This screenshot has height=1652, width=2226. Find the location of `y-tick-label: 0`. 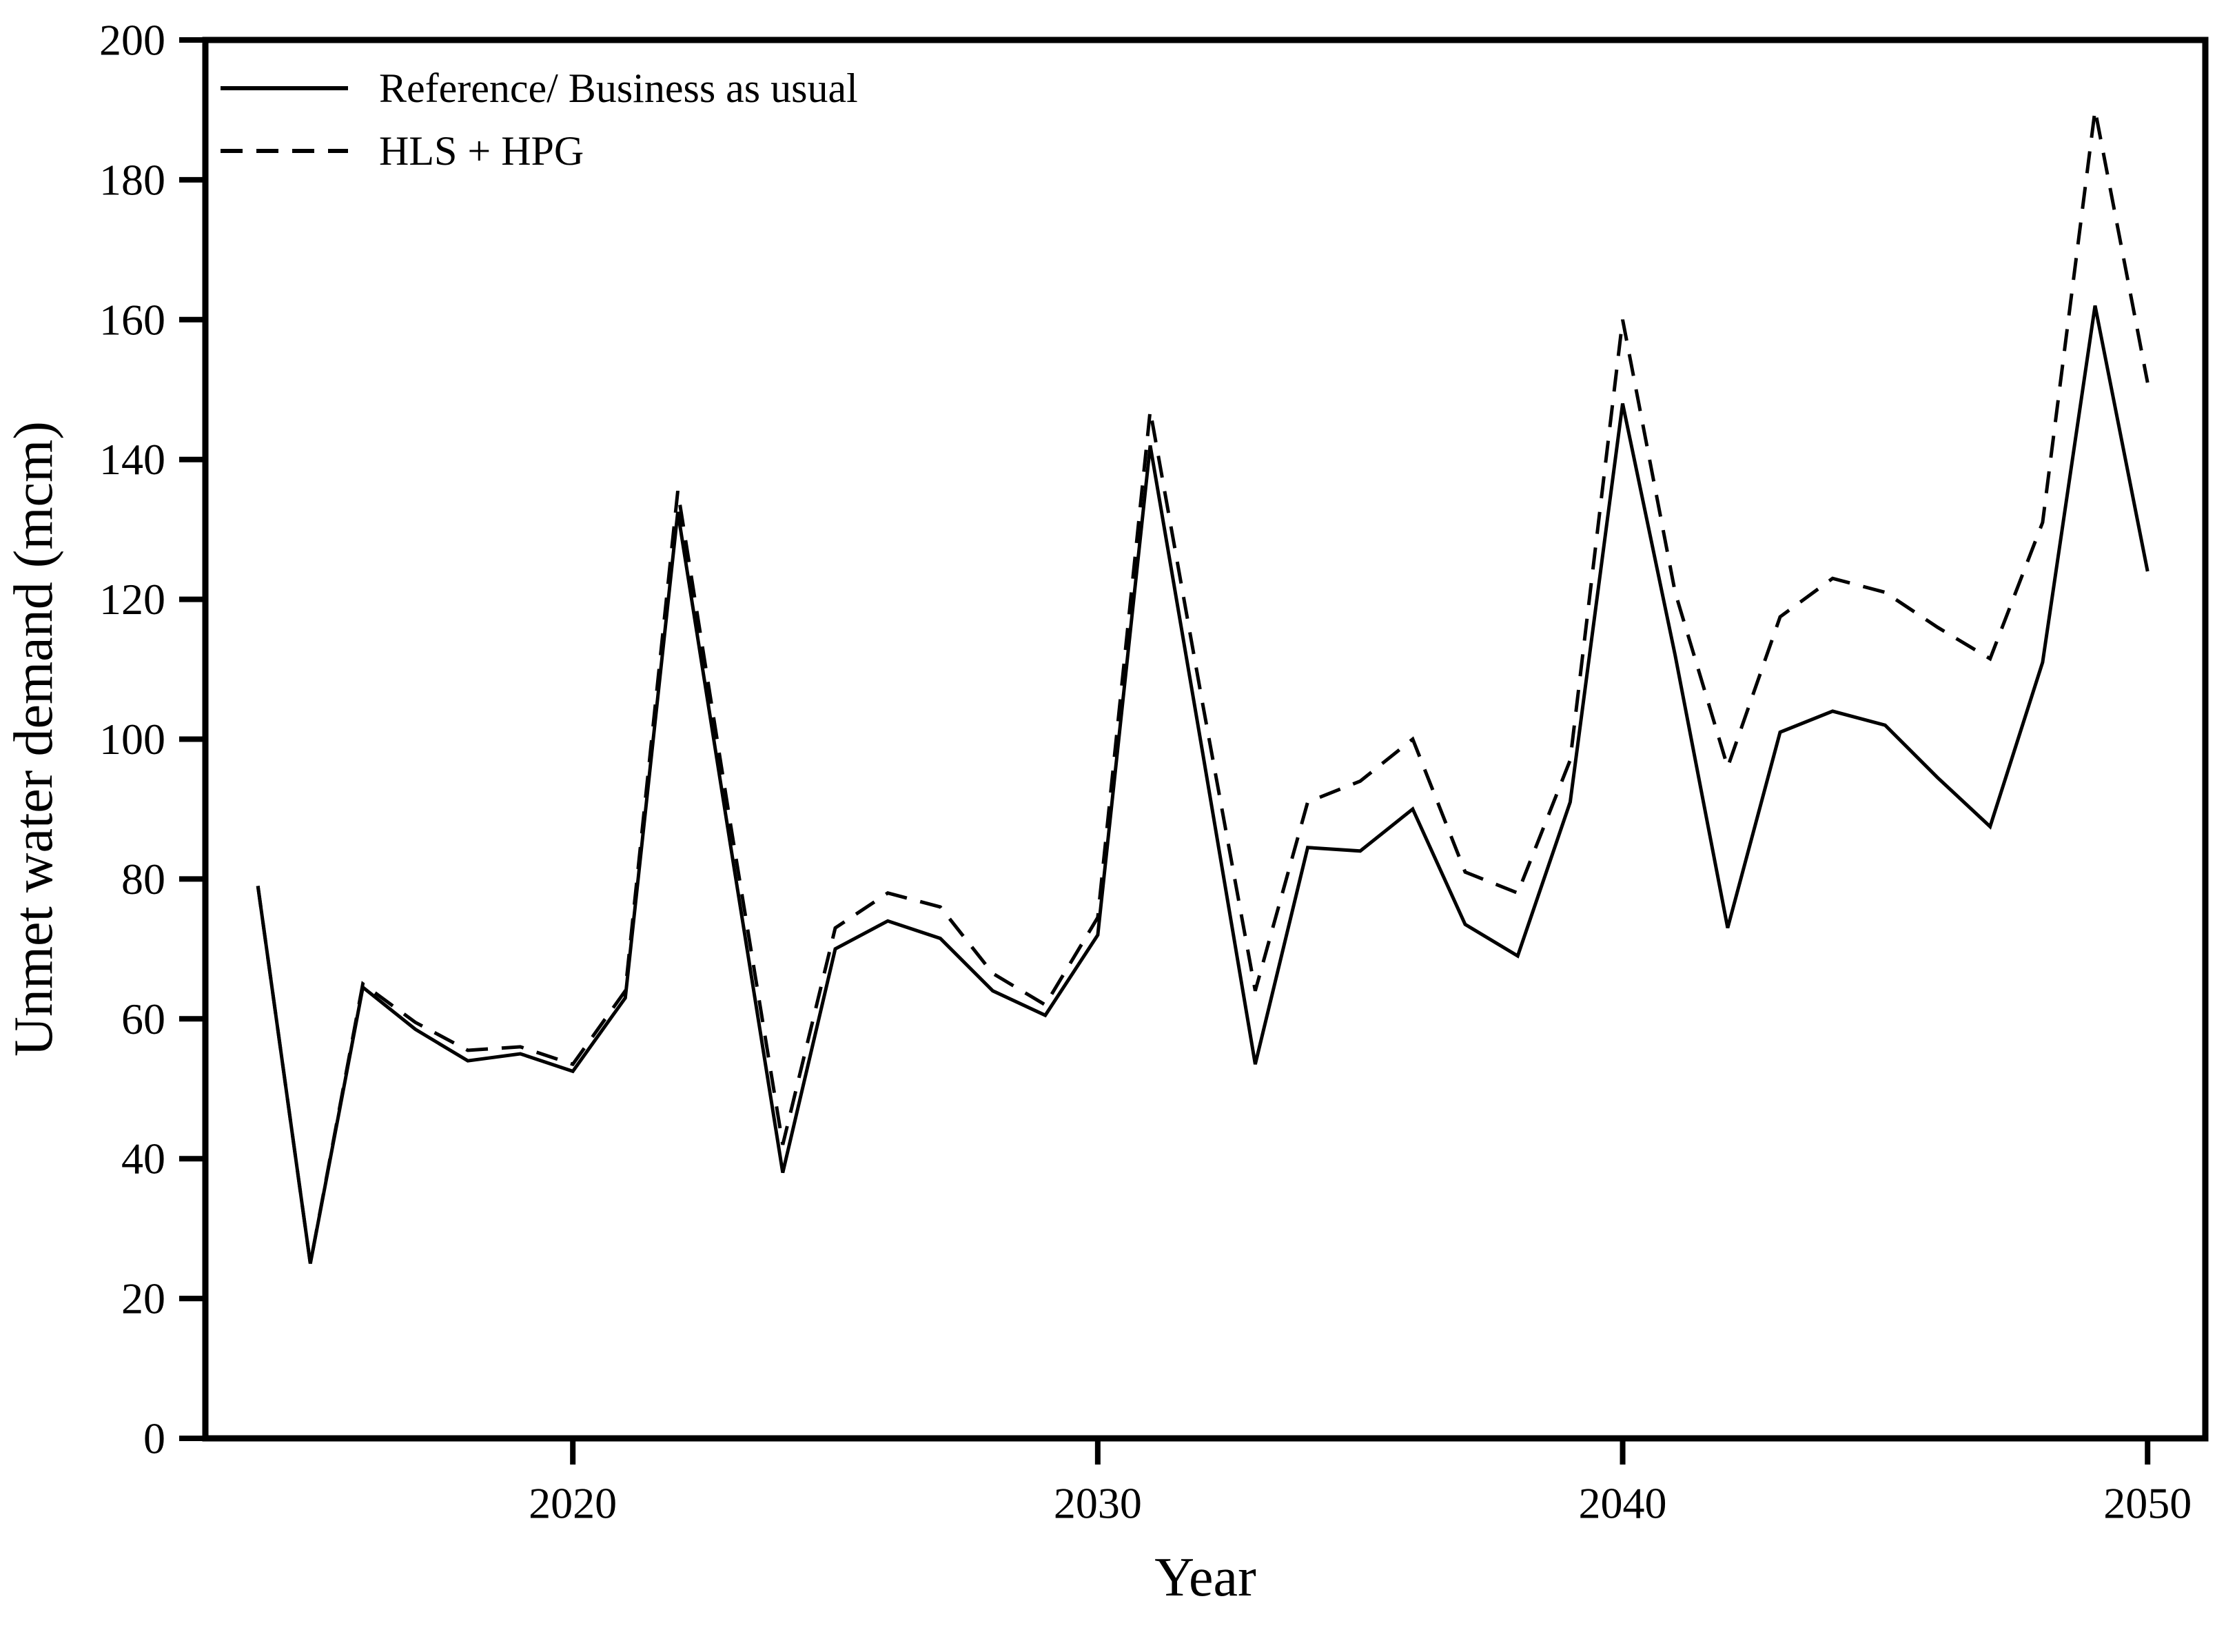

y-tick-label: 0 is located at coordinates (154, 1438).